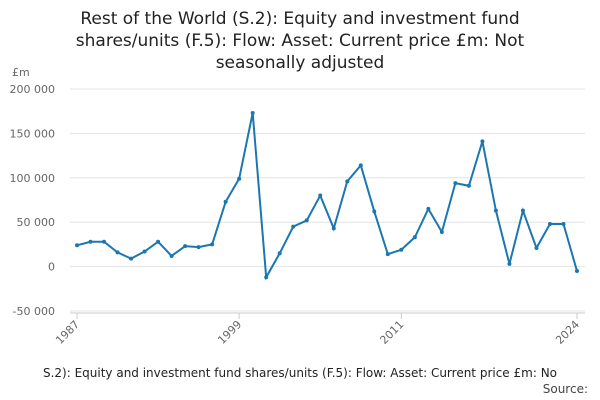 The width and height of the screenshot is (600, 400). What do you see at coordinates (33, 89) in the screenshot?
I see `y-tick-label: 200 000` at bounding box center [33, 89].